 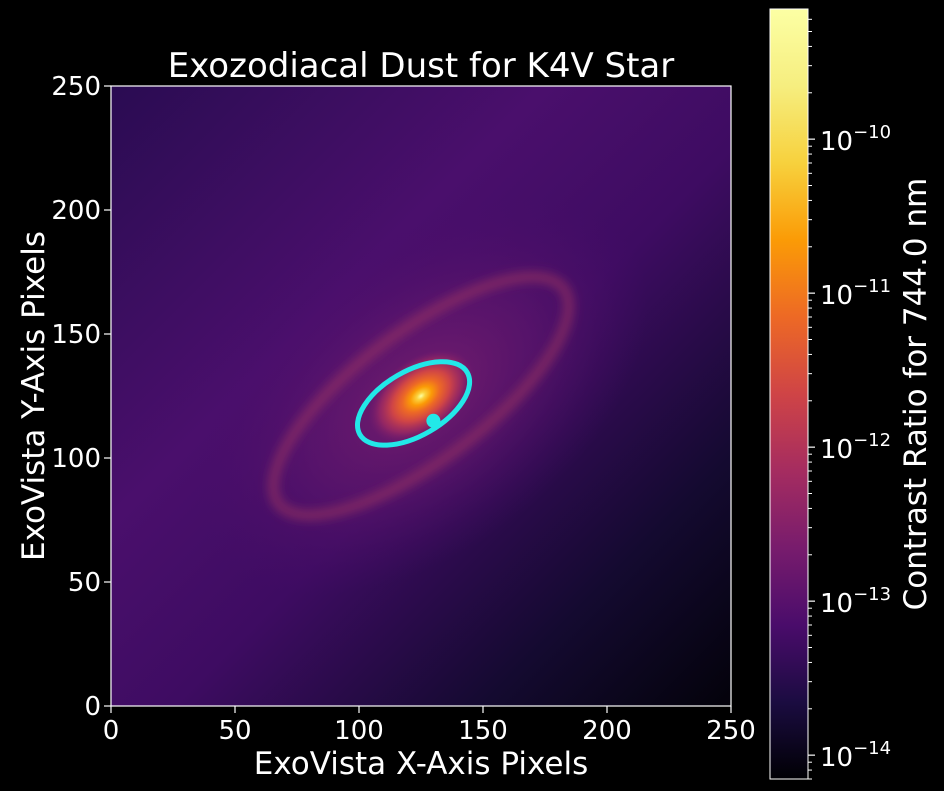 I want to click on y-axis-ticks: 0 50 100 150 200 250, so click(x=81, y=397).